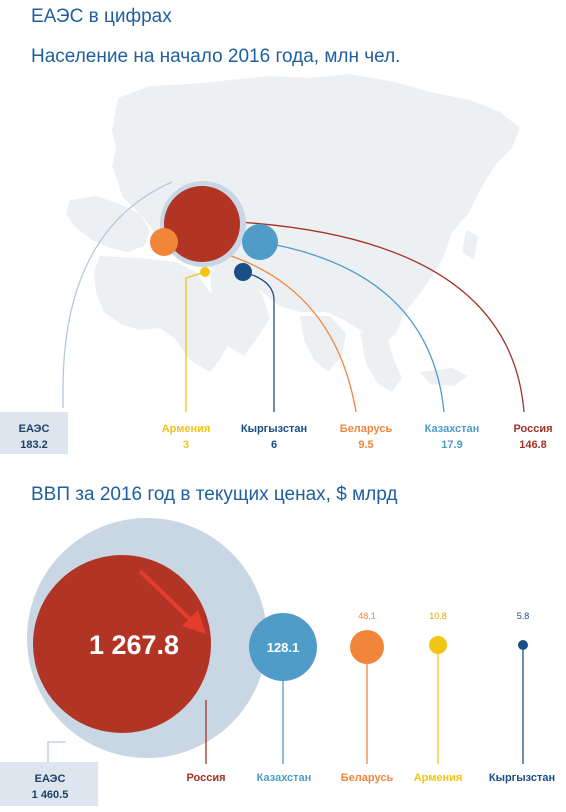  I want to click on population-chart-title: Население на начало 2016 года, млн чел., so click(216, 56).